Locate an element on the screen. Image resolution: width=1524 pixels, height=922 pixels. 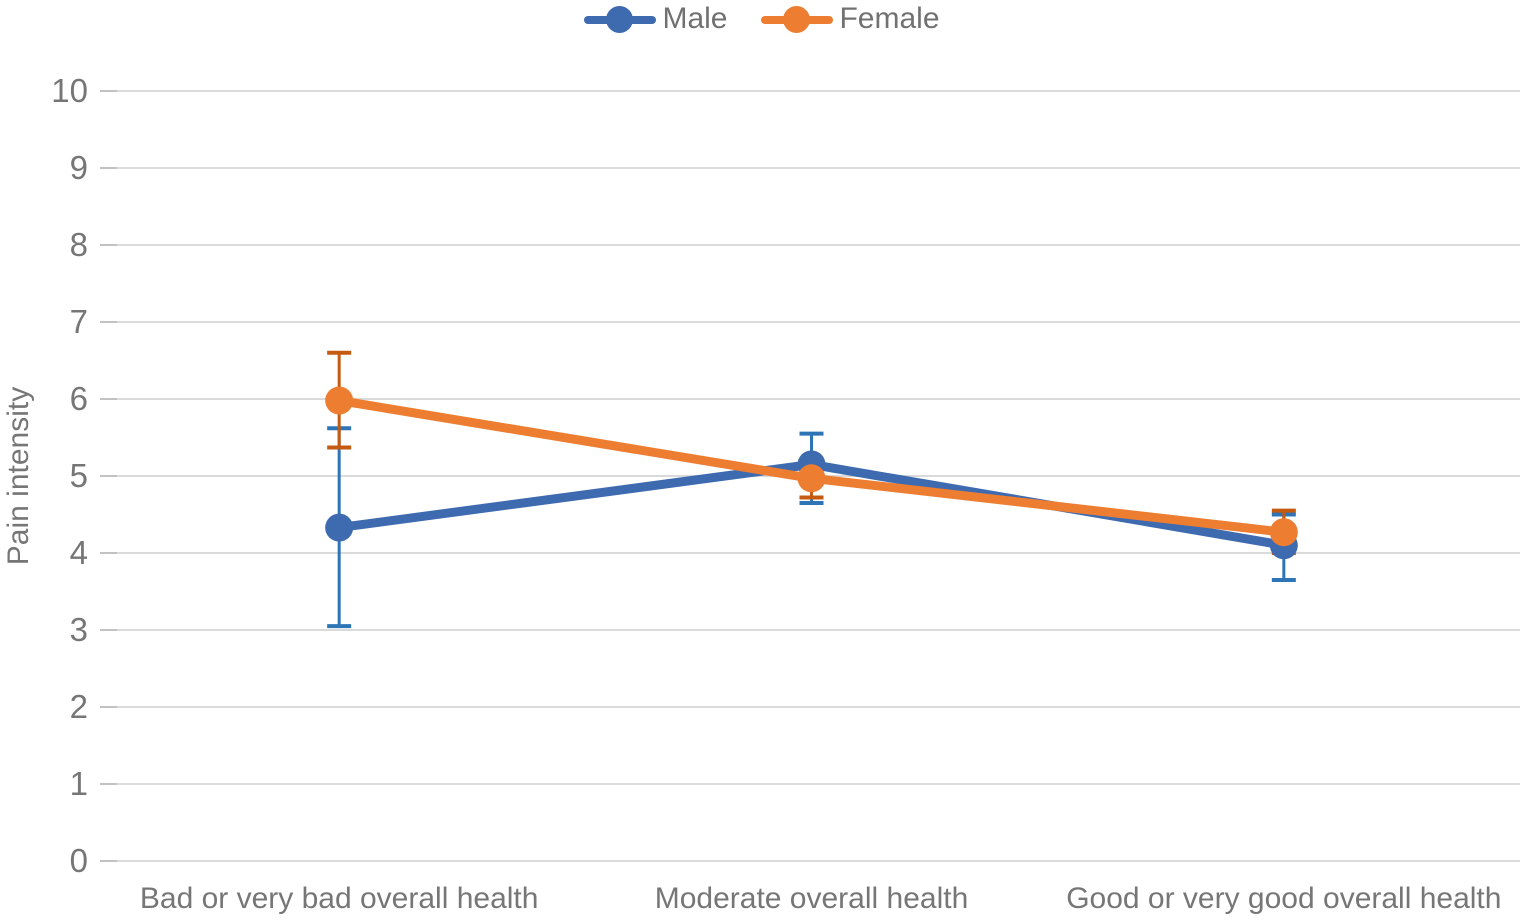
legend-label-female: Female is located at coordinates (889, 18).